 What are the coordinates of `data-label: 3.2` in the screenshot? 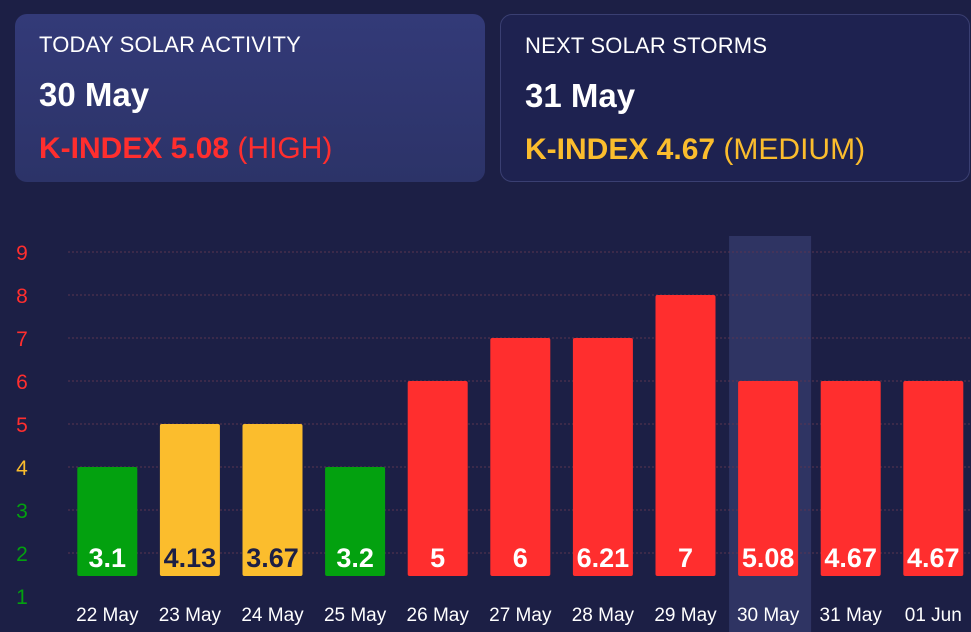 It's located at (355, 558).